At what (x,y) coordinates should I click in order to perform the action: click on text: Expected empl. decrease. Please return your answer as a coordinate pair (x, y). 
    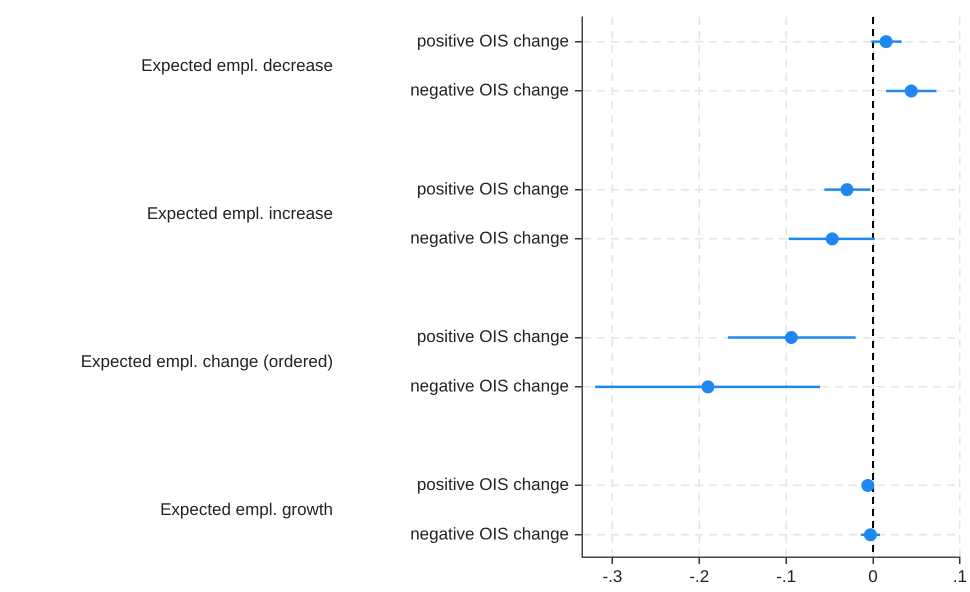
    Looking at the image, I should click on (237, 66).